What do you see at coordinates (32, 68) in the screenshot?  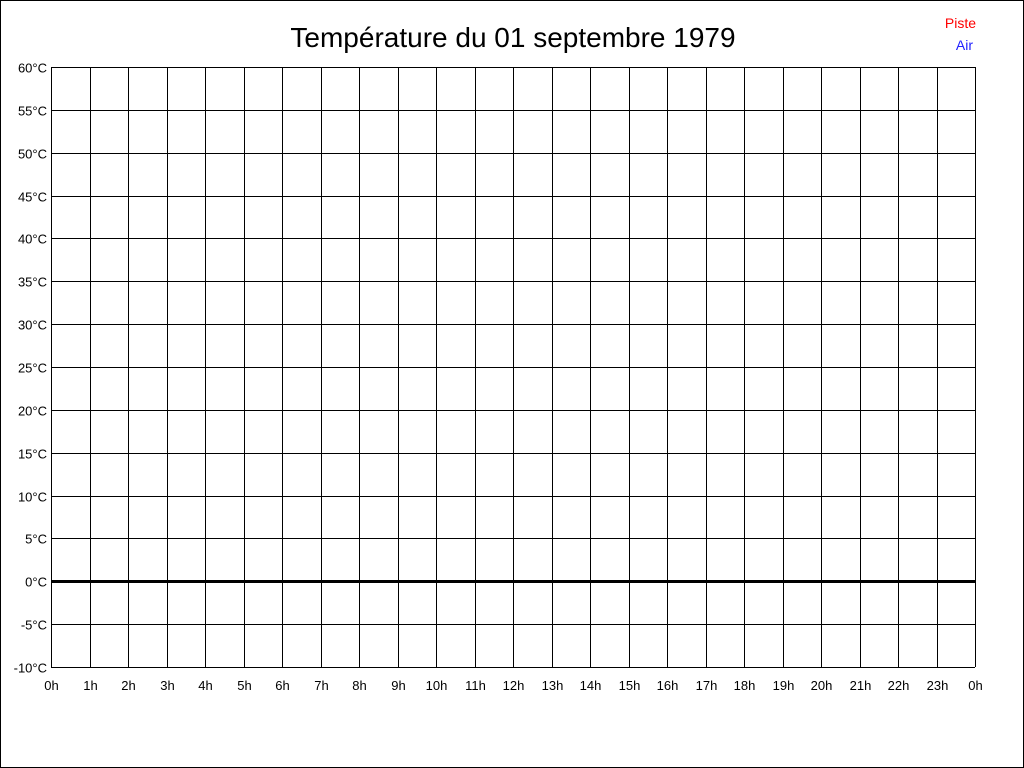 I see `y-tick-label: 60°C` at bounding box center [32, 68].